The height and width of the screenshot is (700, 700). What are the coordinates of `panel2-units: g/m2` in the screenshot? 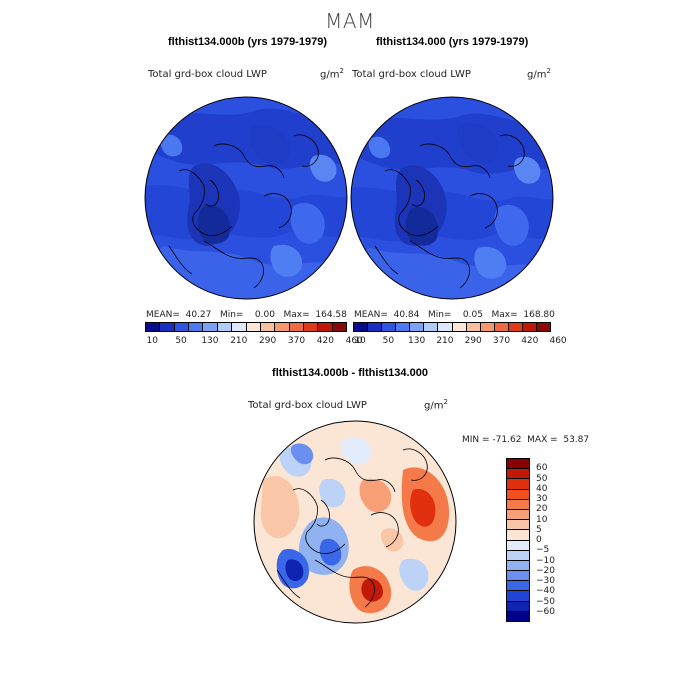 It's located at (539, 74).